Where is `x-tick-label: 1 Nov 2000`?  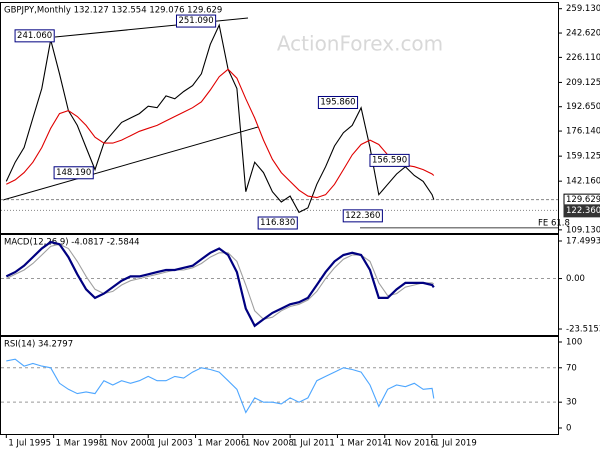
x-tick-label: 1 Nov 2000 is located at coordinates (127, 444).